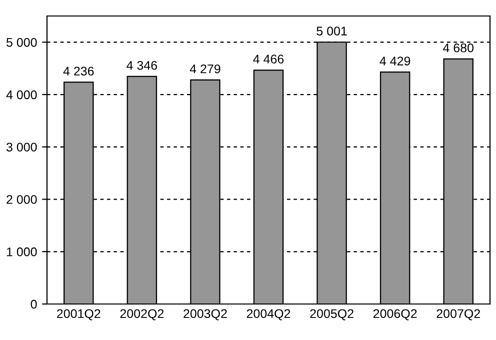 This screenshot has width=496, height=340. I want to click on x-tick-label: 2005Q2, so click(332, 314).